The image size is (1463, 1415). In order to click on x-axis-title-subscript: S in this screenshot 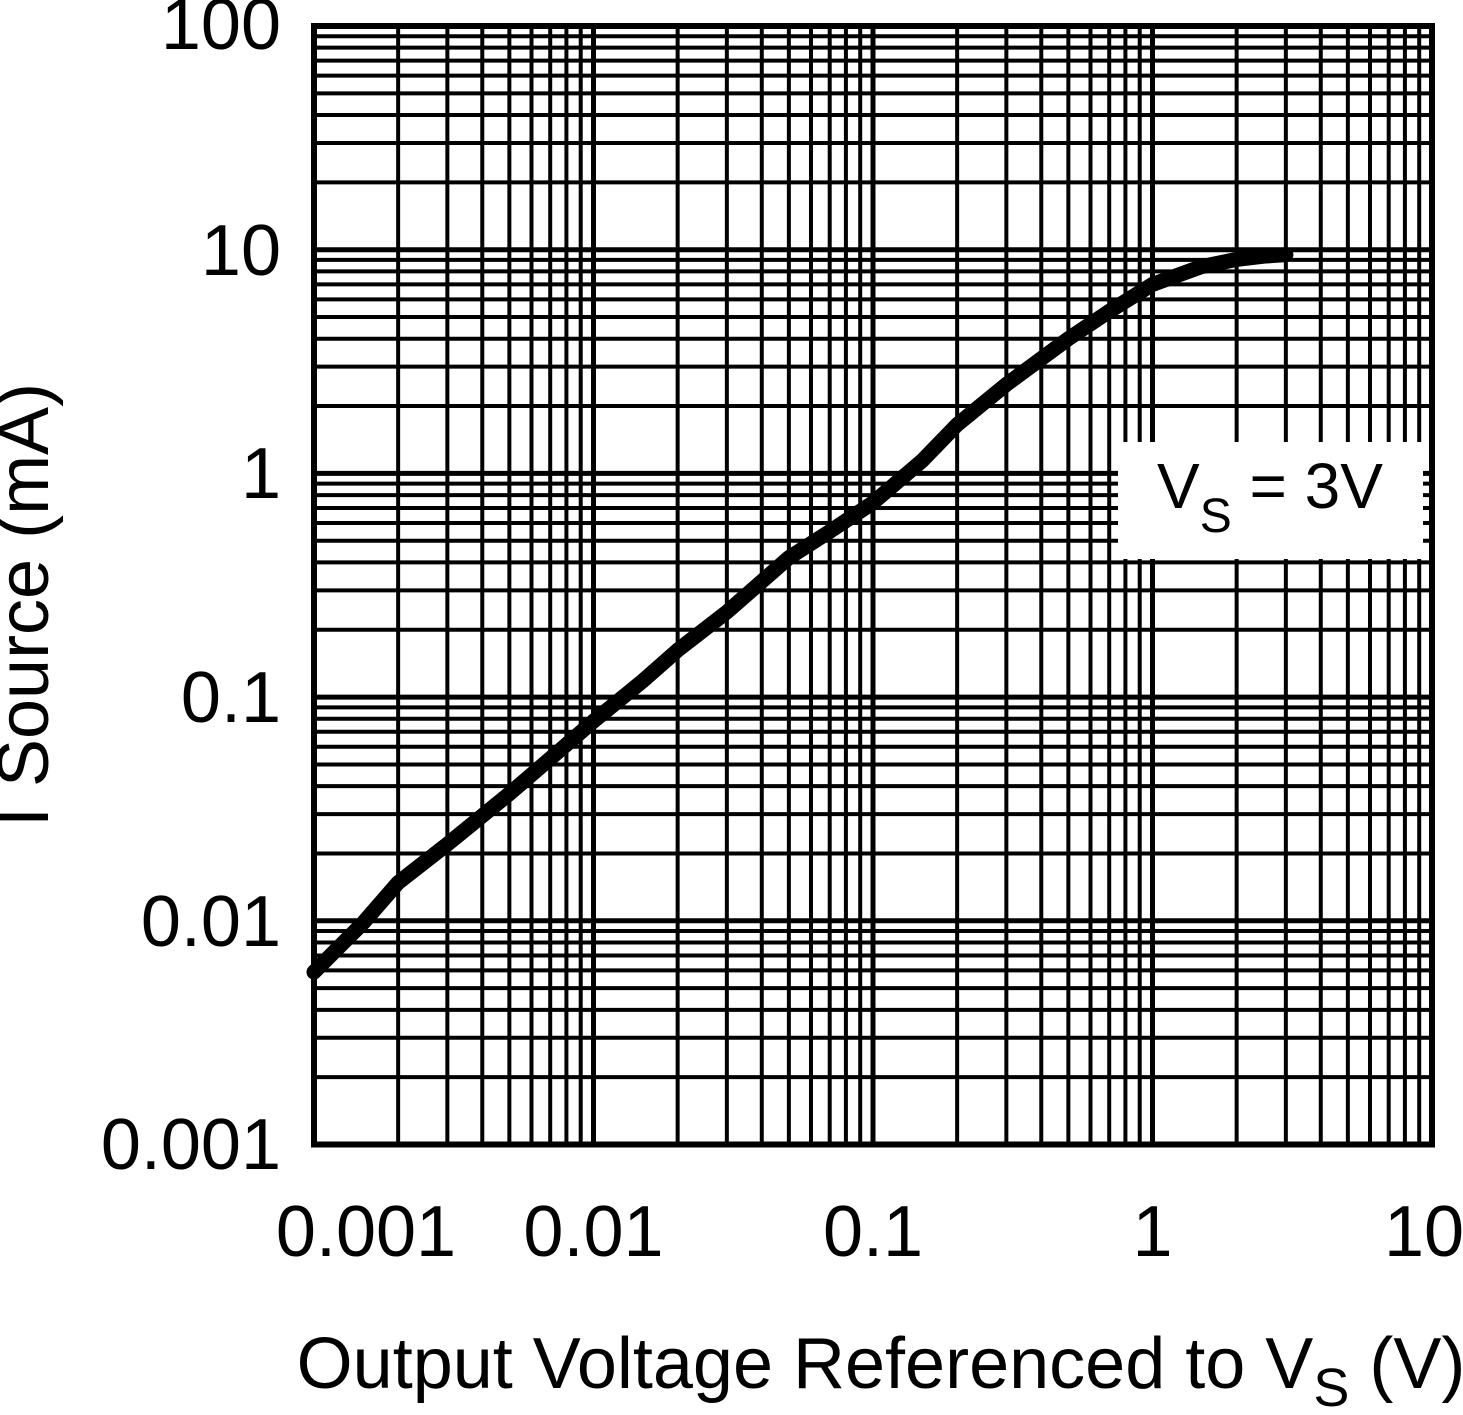, I will do `click(1331, 1386)`.